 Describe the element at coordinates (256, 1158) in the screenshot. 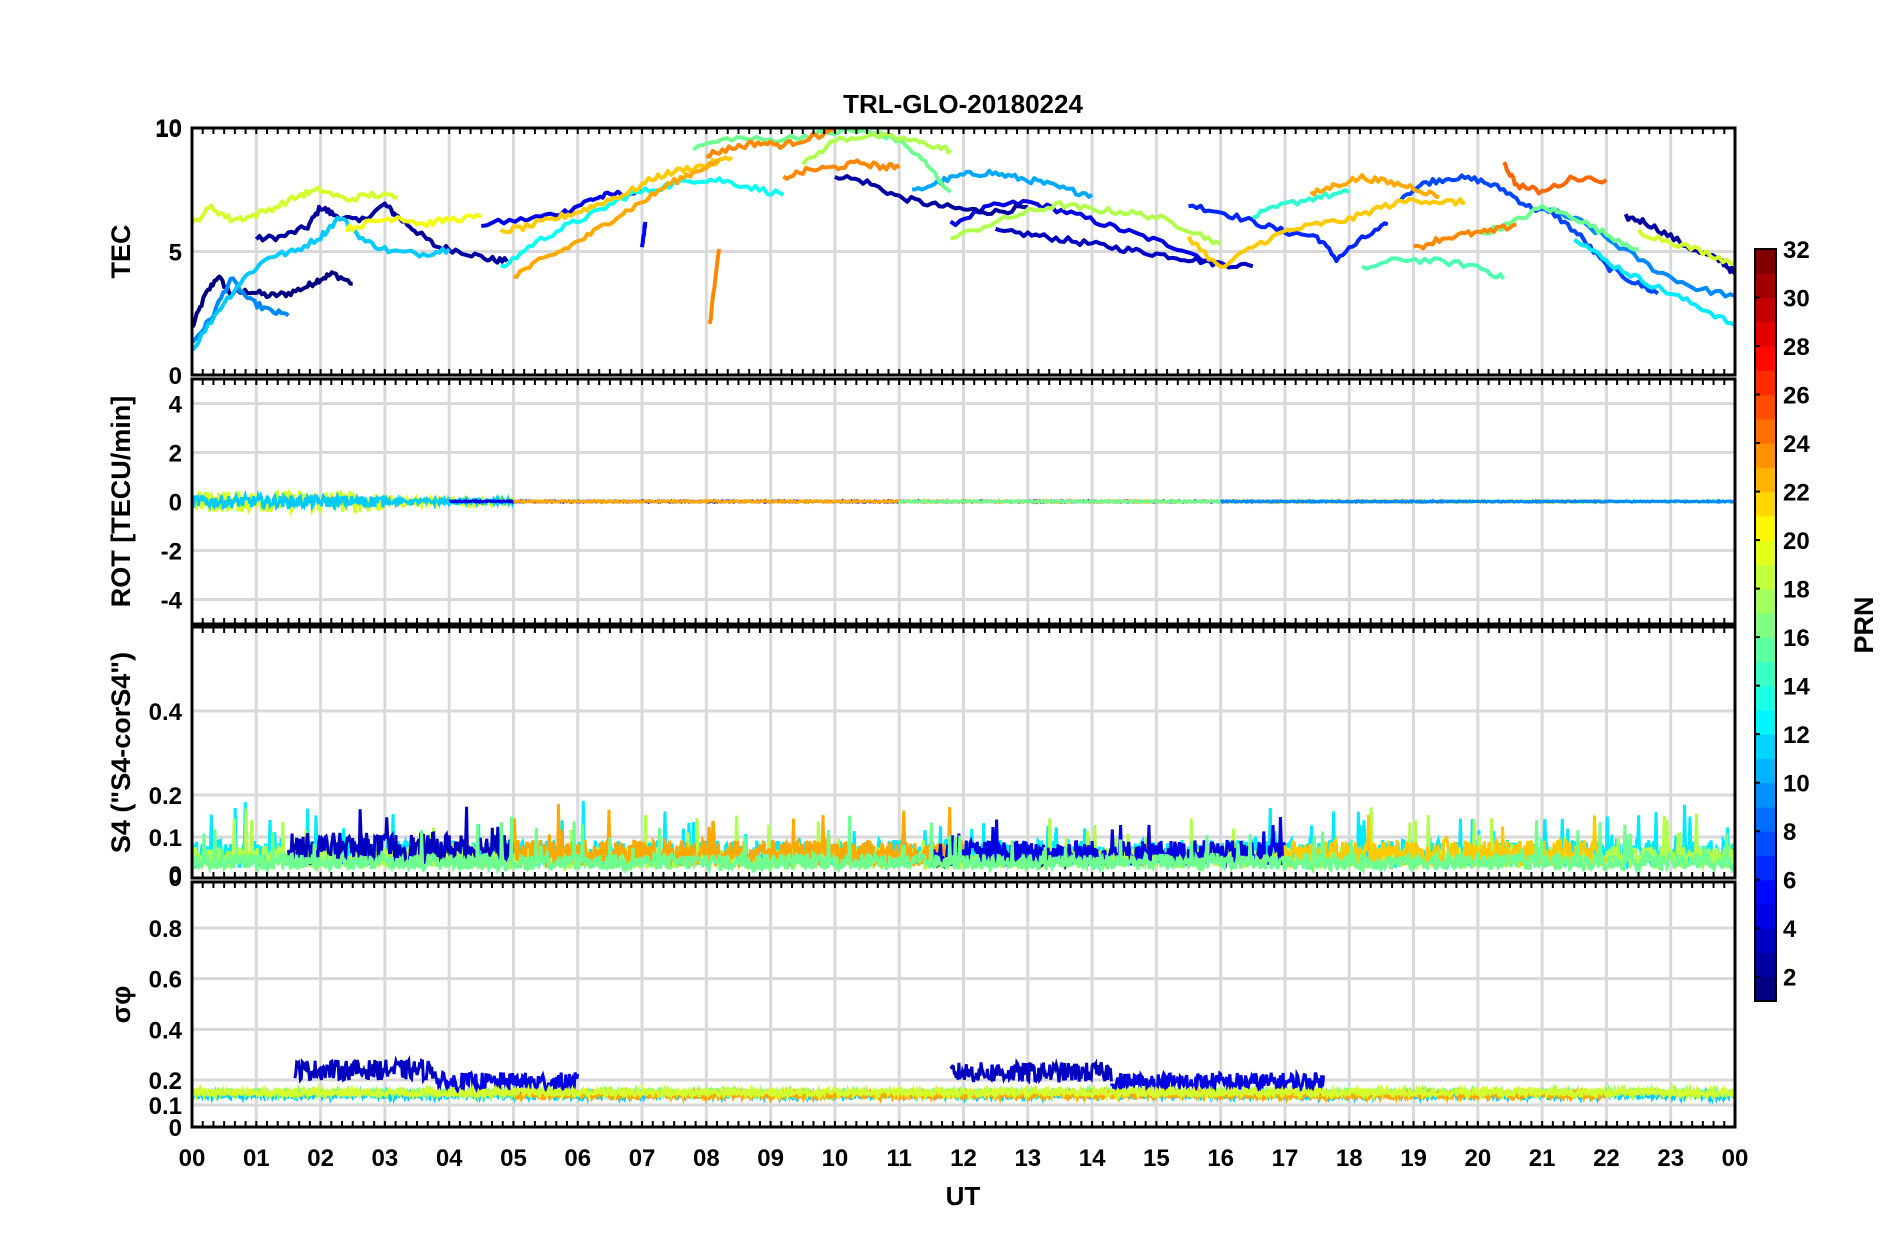

I see `x-tick-label: 01` at that location.